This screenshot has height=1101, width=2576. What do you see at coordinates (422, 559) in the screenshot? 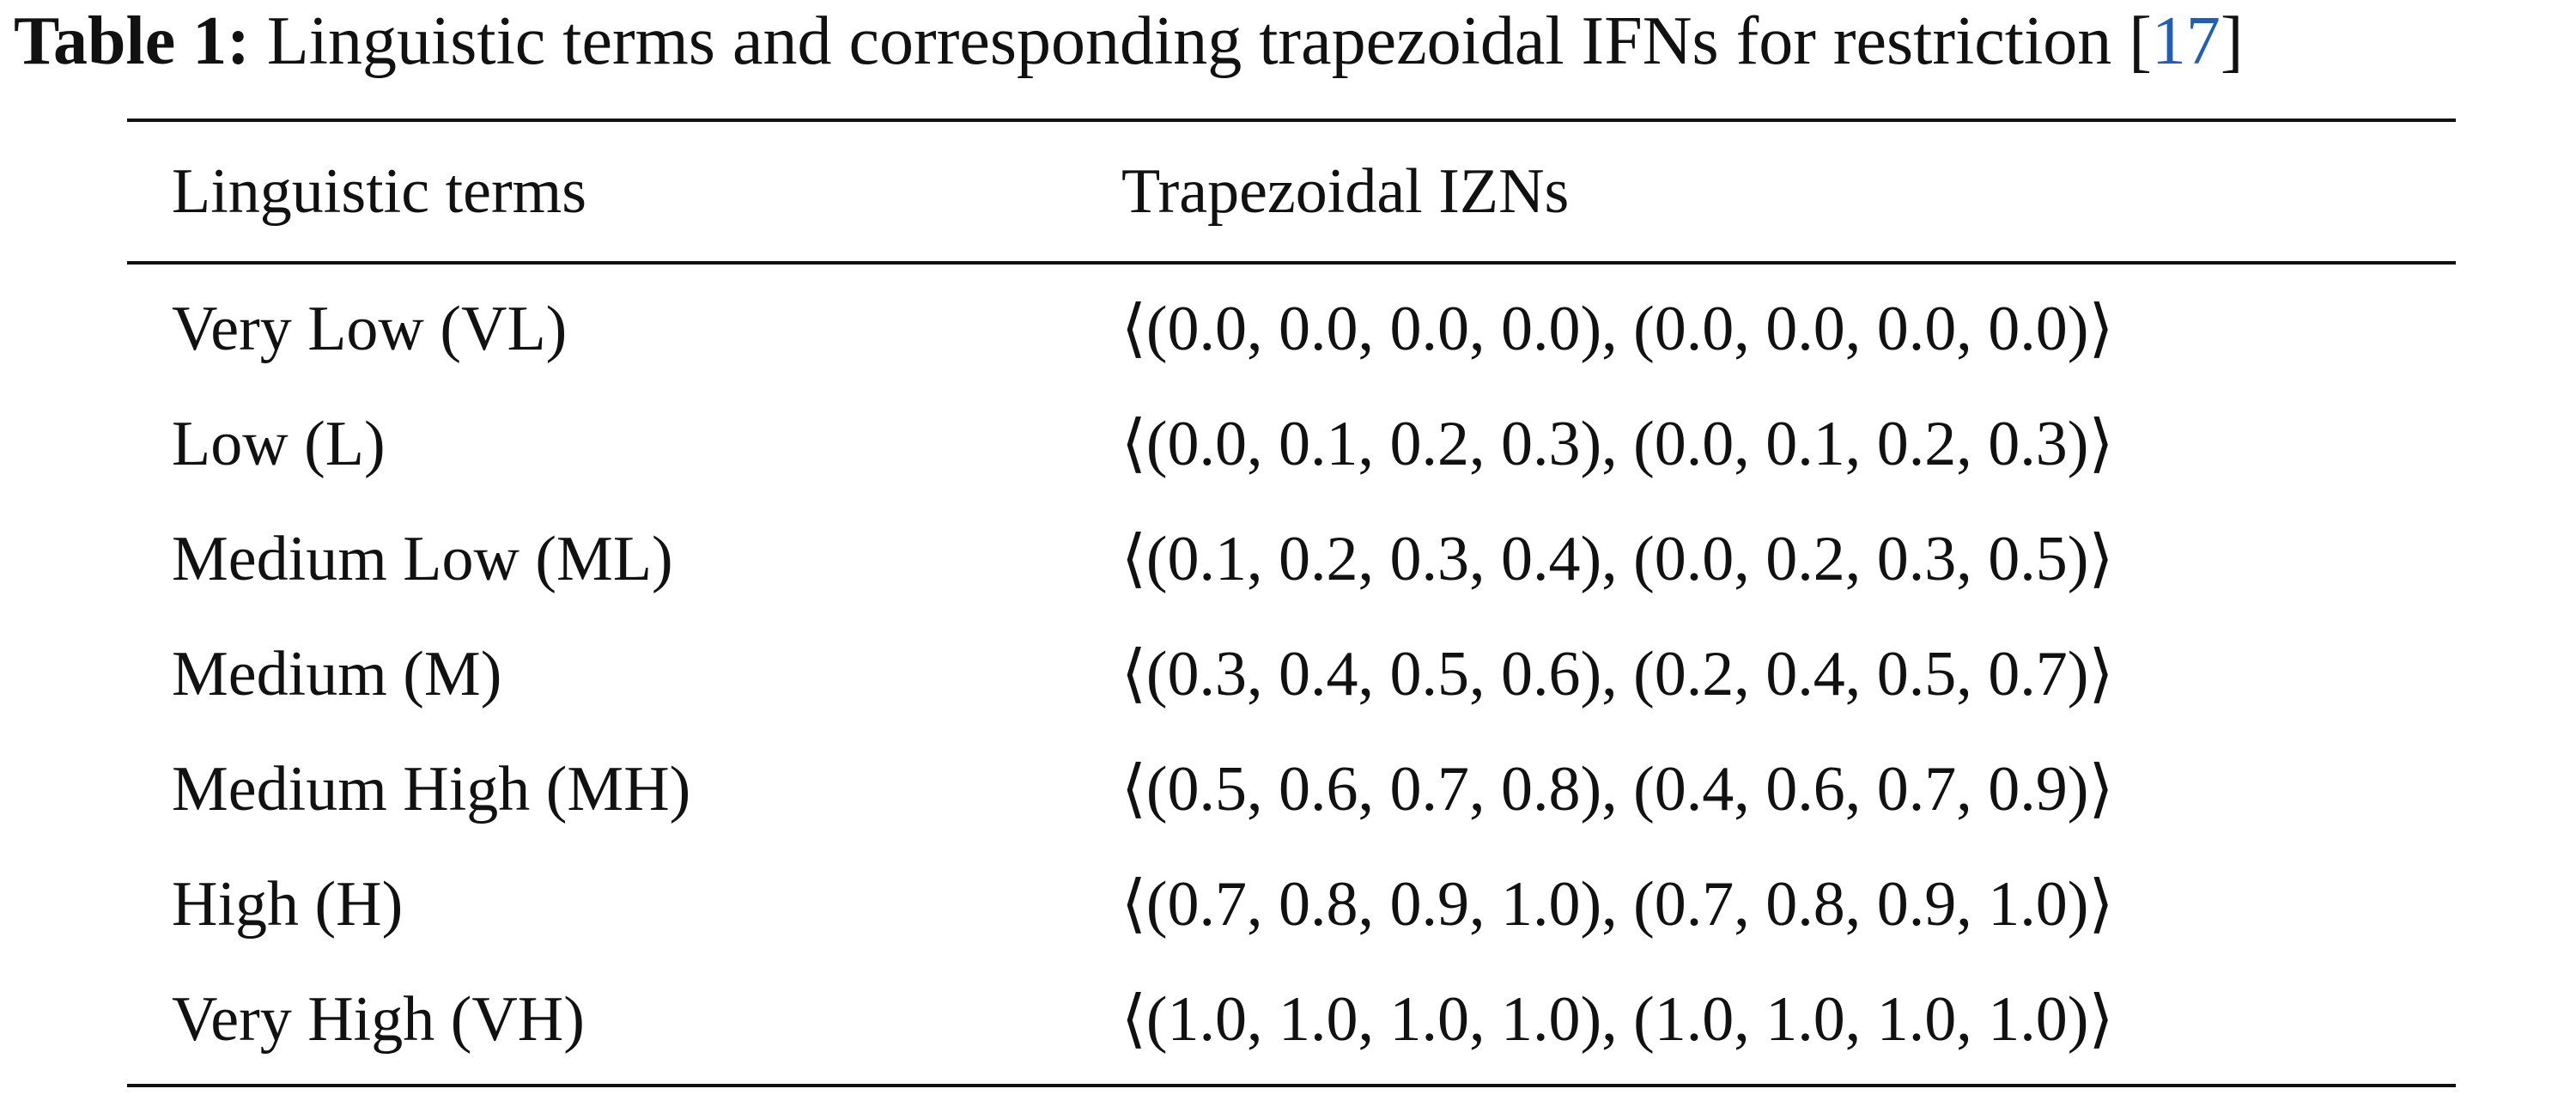
I see `term-cell: Medium Low (ML)` at bounding box center [422, 559].